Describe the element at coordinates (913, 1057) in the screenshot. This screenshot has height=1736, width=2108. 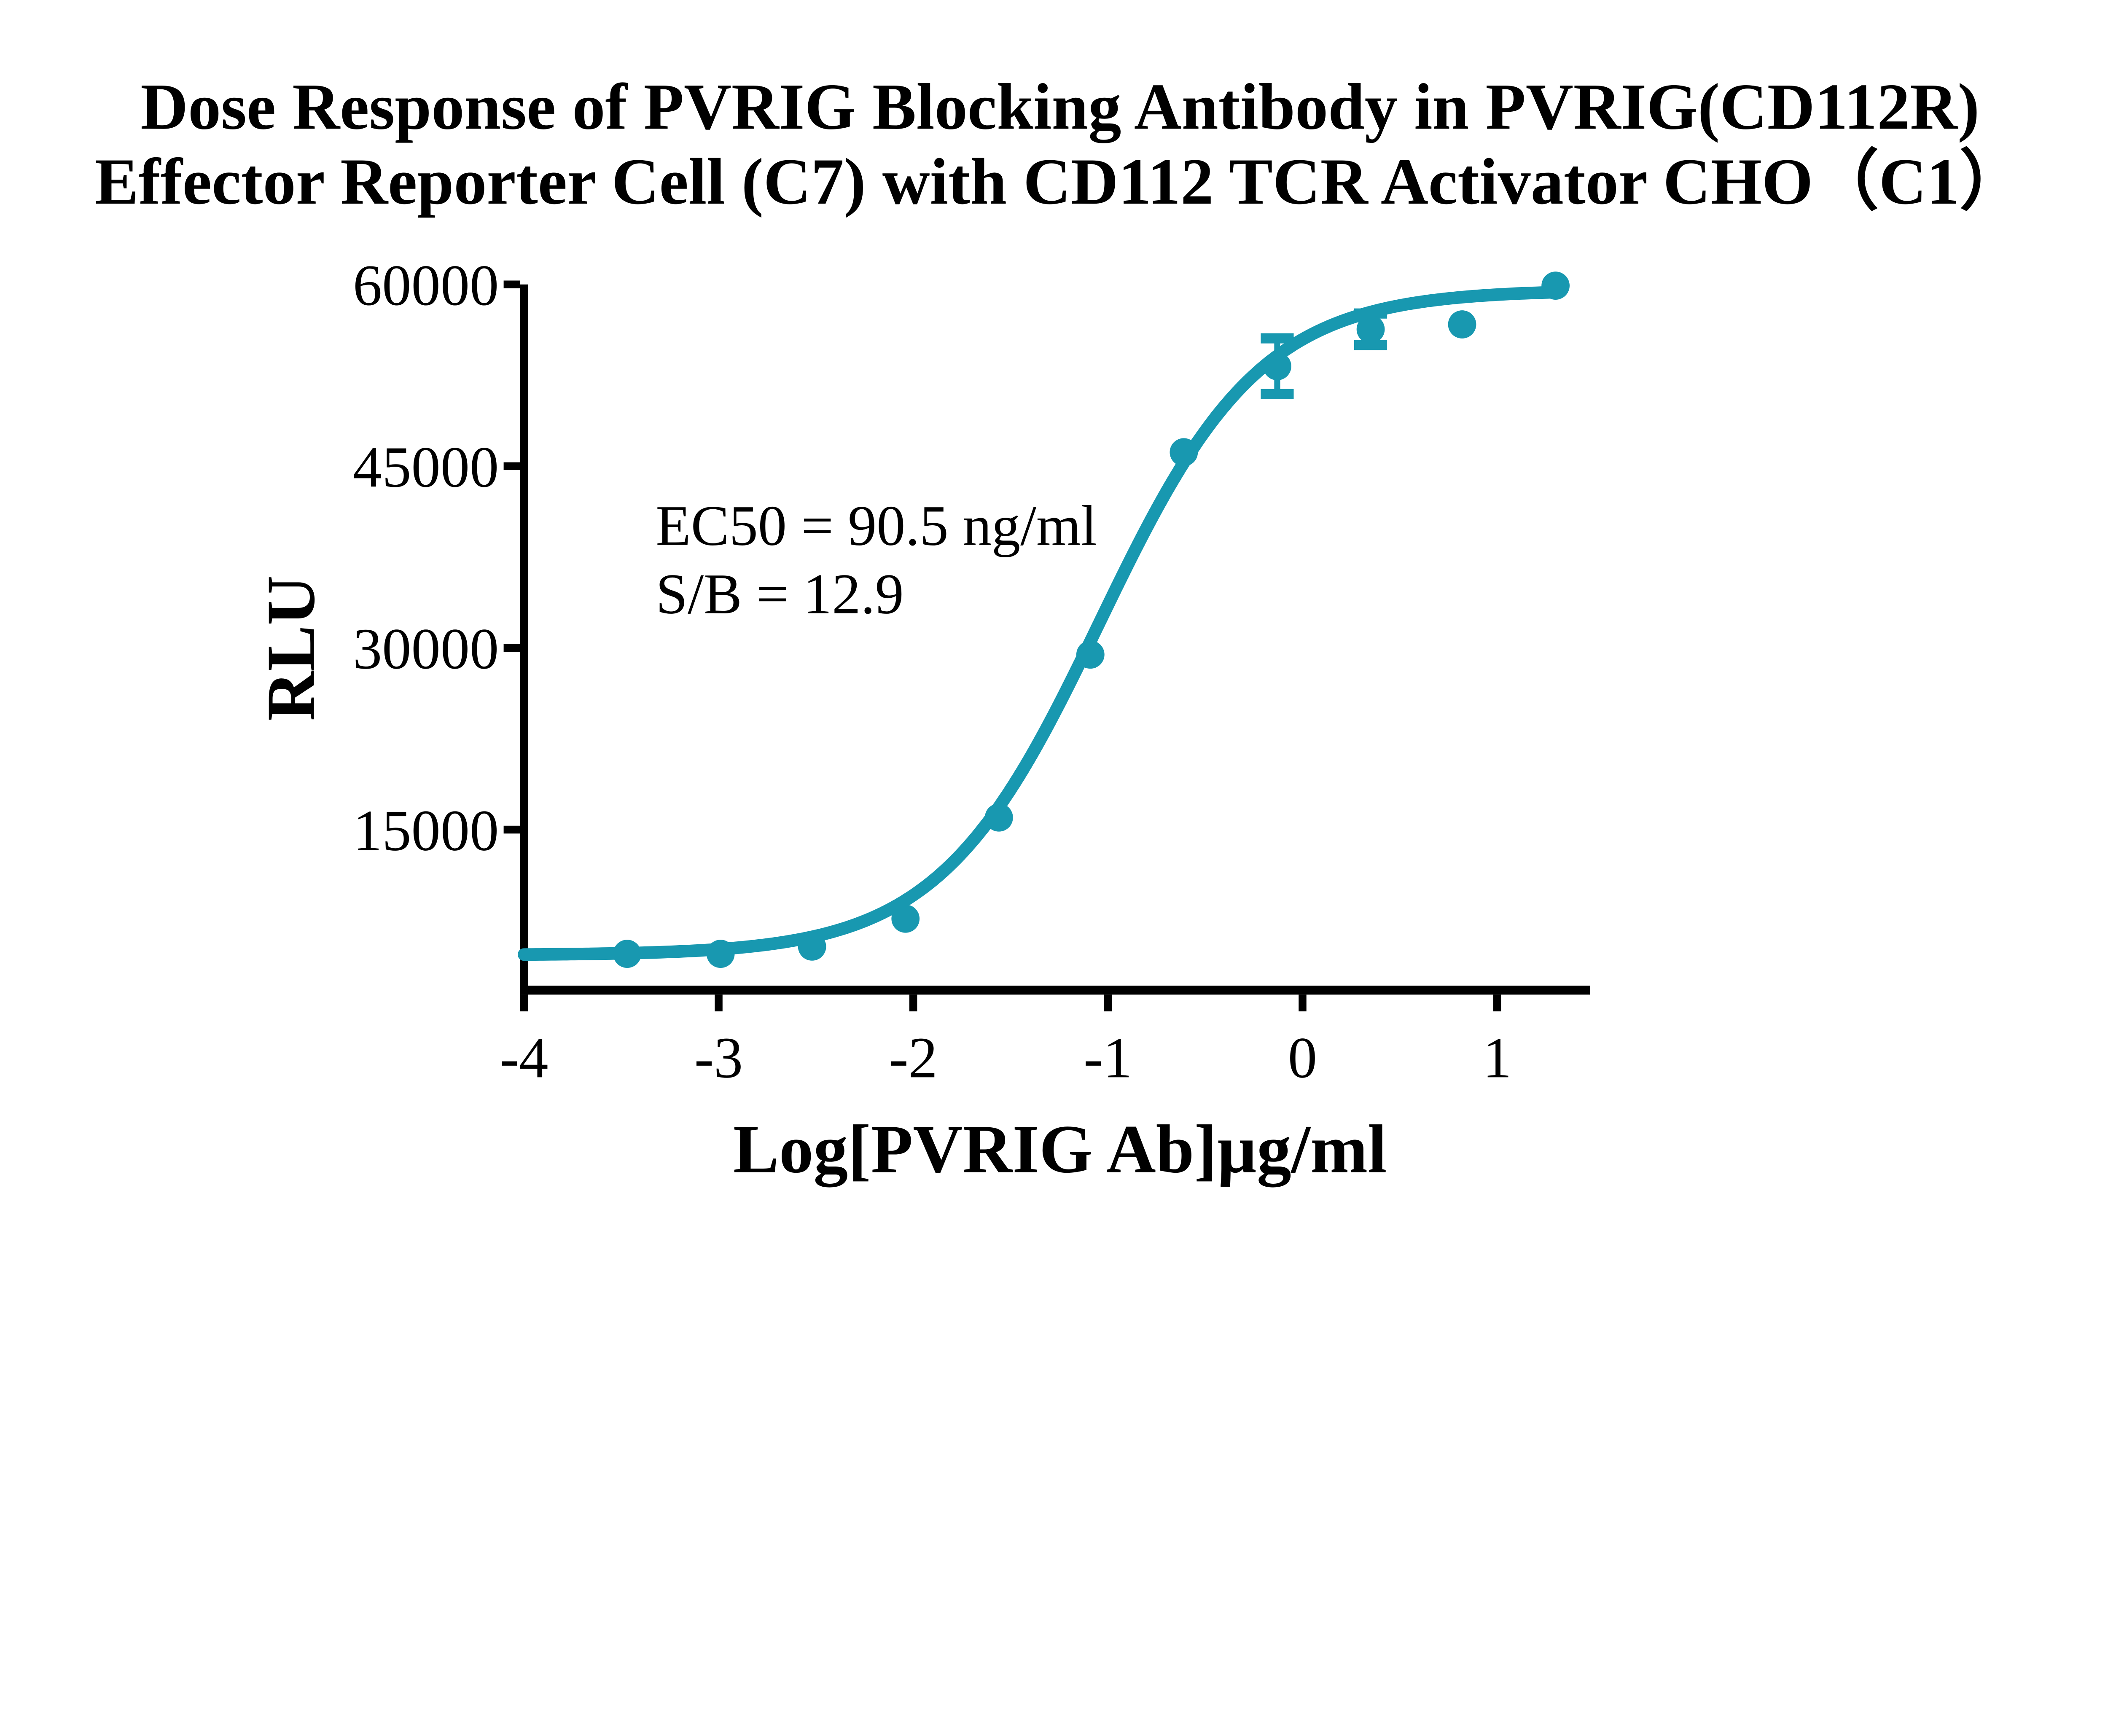
I see `x-tick-label: -2` at that location.